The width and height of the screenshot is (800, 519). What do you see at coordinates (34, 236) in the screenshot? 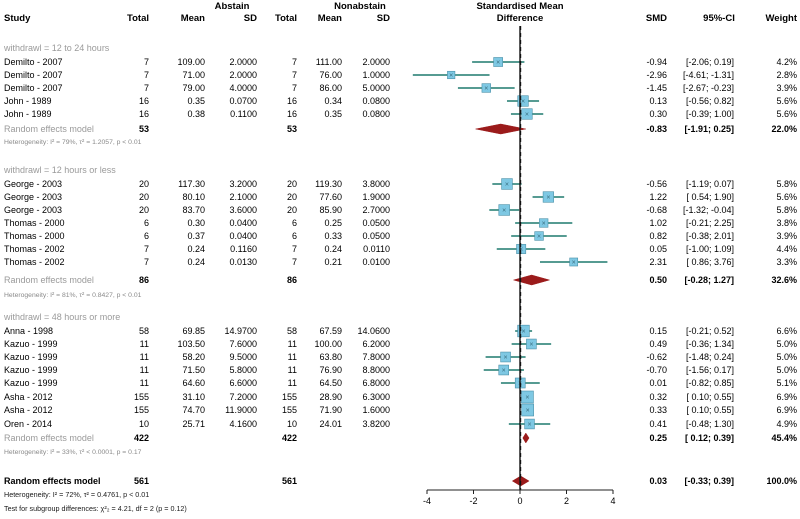
I see `study-row-10-name: Thomas - 2000` at bounding box center [34, 236].